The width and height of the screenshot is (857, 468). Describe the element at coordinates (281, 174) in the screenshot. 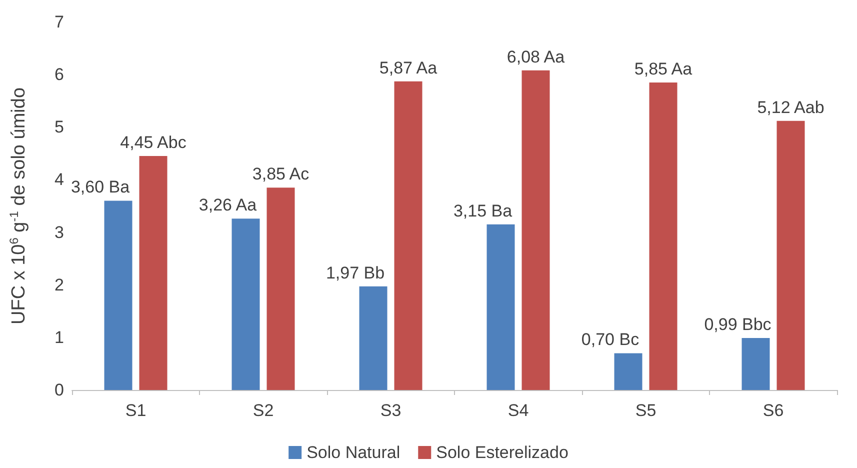

I see `data-label: 3,85 Ac` at that location.